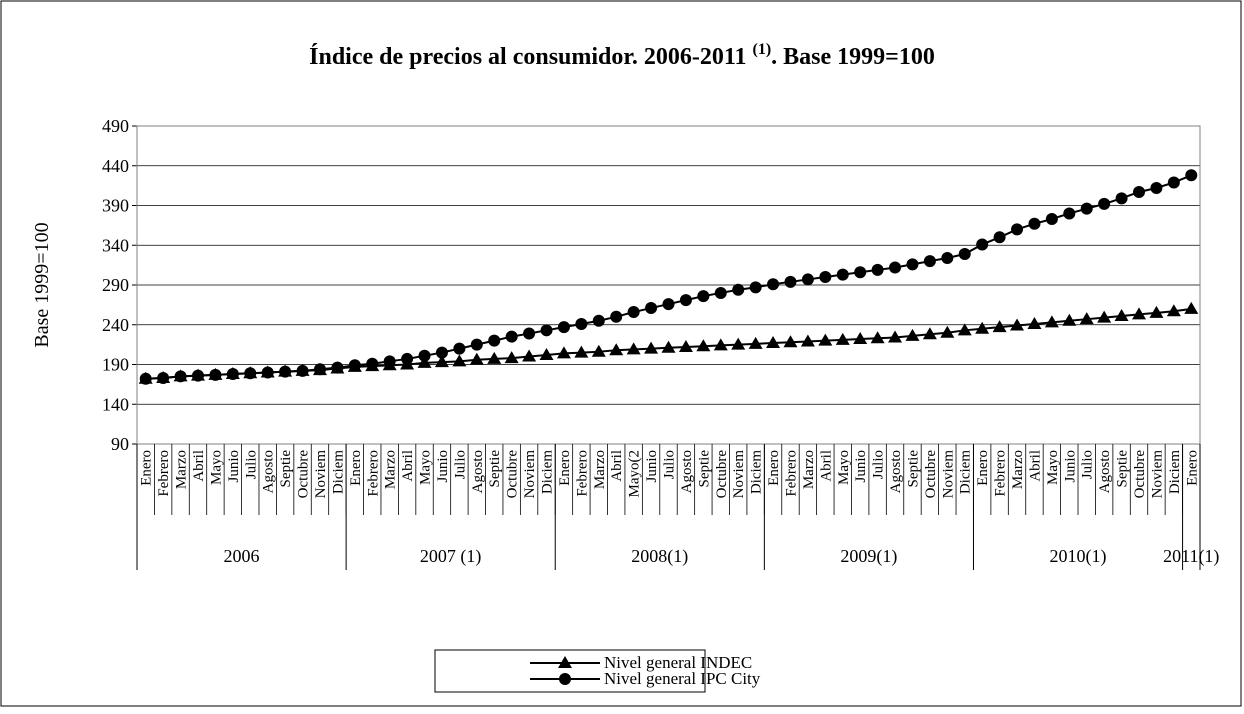 The height and width of the screenshot is (714, 1244). Describe the element at coordinates (826, 466) in the screenshot. I see `x-tick-label: Abril` at that location.